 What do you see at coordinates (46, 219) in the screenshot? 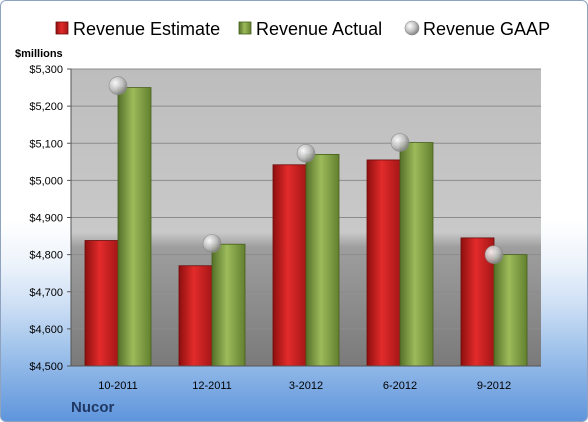
I see `y-tick-label: $4,900` at bounding box center [46, 219].